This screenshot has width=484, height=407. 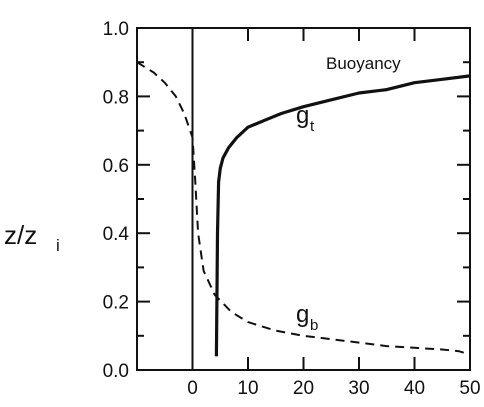 I want to click on series-label-gt: g t, so click(x=305, y=118).